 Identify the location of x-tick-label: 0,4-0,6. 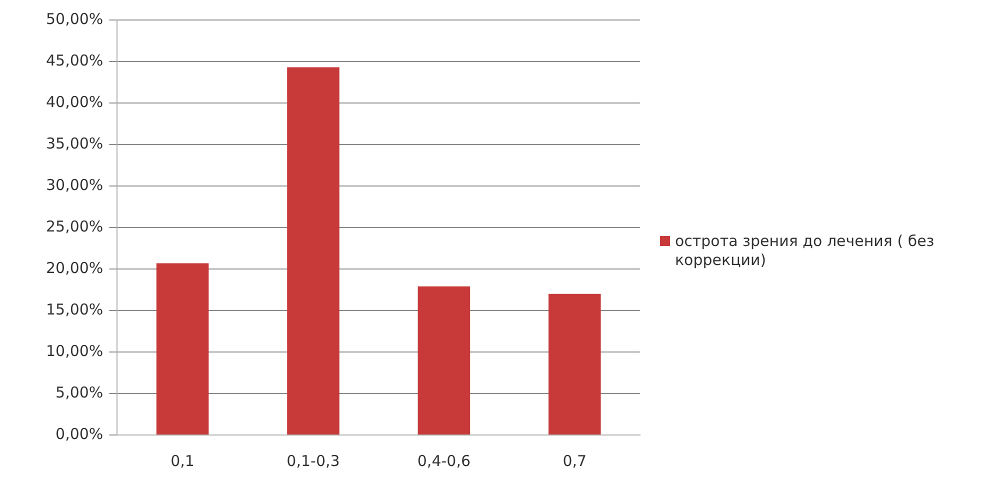
(444, 461).